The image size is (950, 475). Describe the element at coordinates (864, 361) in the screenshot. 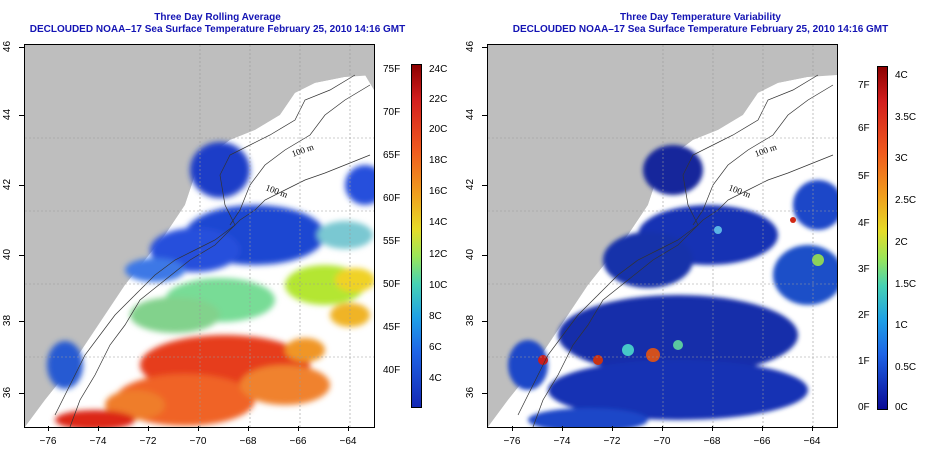

I see `cb-f-label: 1F` at that location.